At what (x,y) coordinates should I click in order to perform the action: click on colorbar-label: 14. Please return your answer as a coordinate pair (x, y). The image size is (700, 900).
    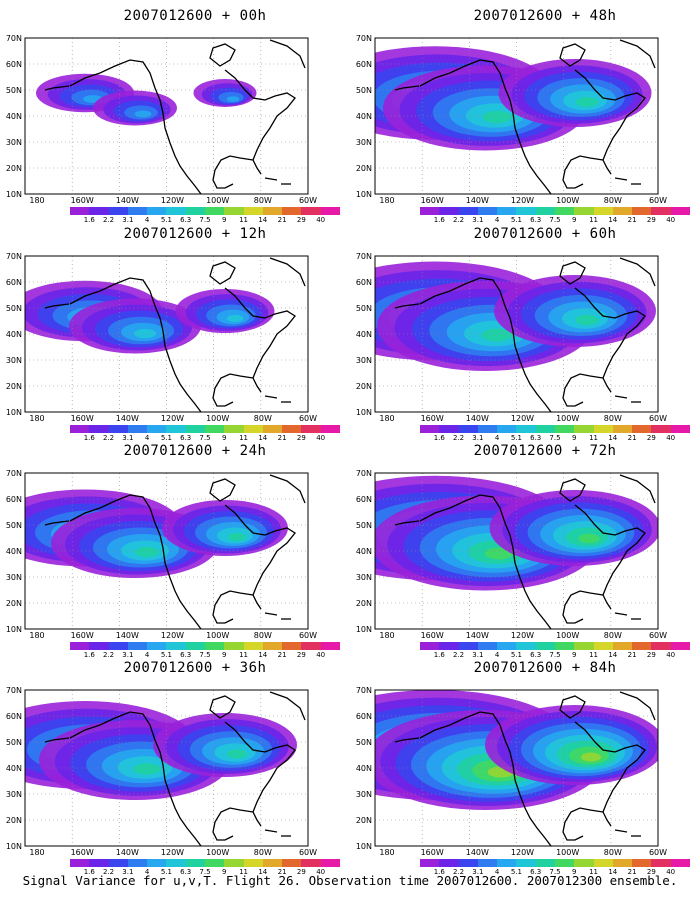
    Looking at the image, I should click on (613, 872).